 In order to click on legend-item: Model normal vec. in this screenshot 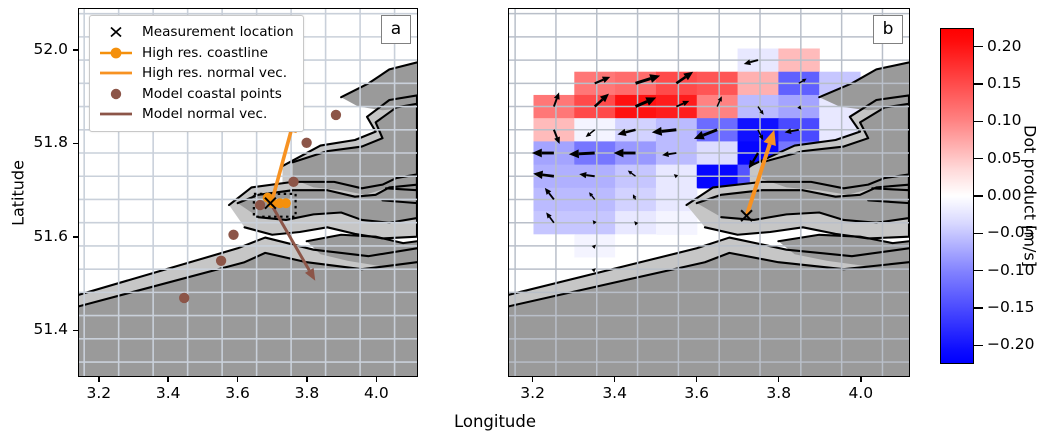, I will do `click(195, 114)`.